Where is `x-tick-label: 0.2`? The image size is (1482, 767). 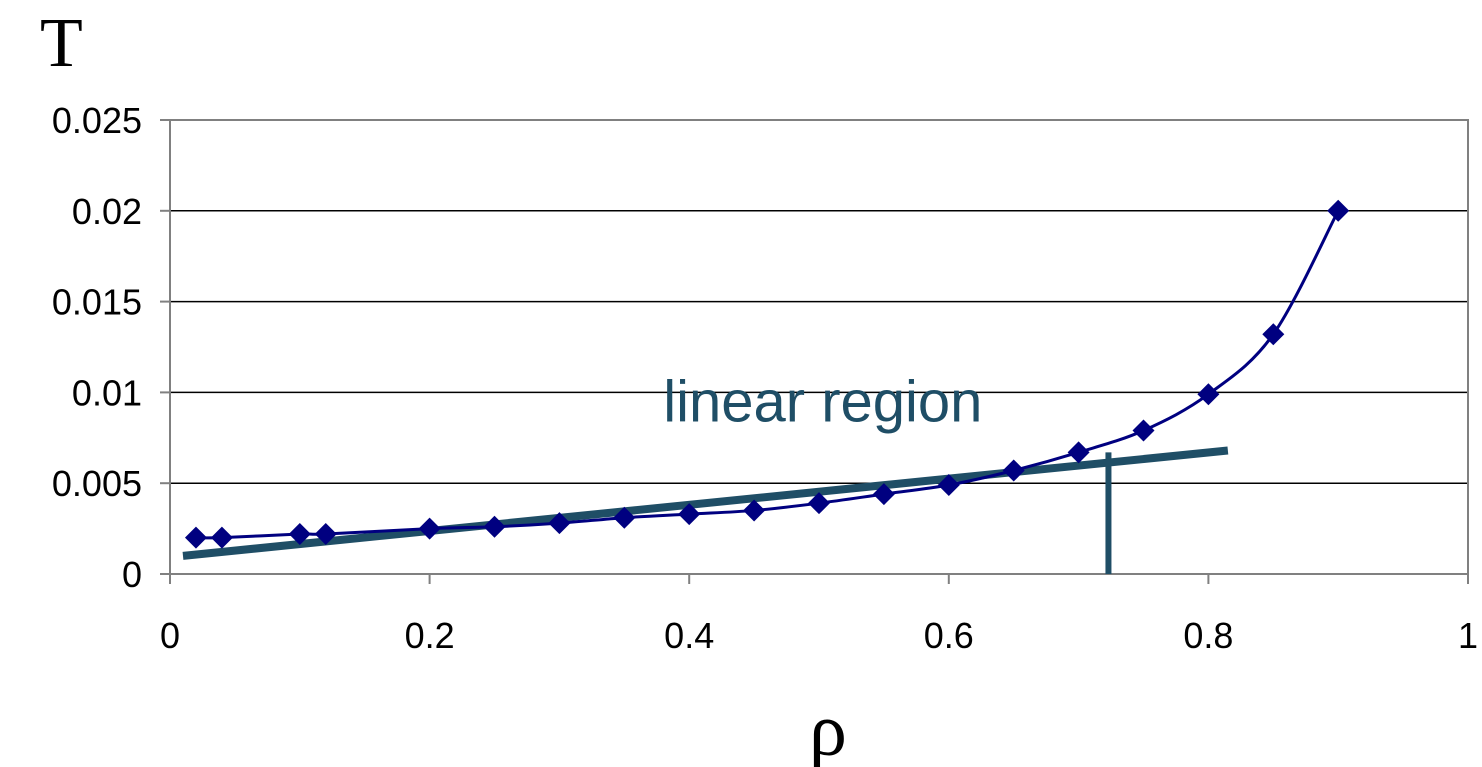
x-tick-label: 0.2 is located at coordinates (430, 635).